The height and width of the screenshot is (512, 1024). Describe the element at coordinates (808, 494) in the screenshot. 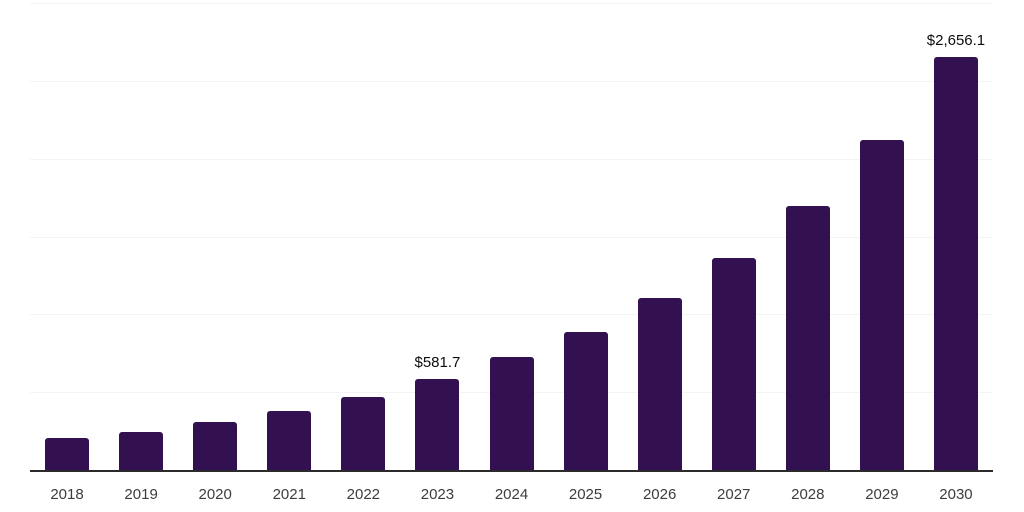

I see `x-axis-label-2028: 2028` at that location.